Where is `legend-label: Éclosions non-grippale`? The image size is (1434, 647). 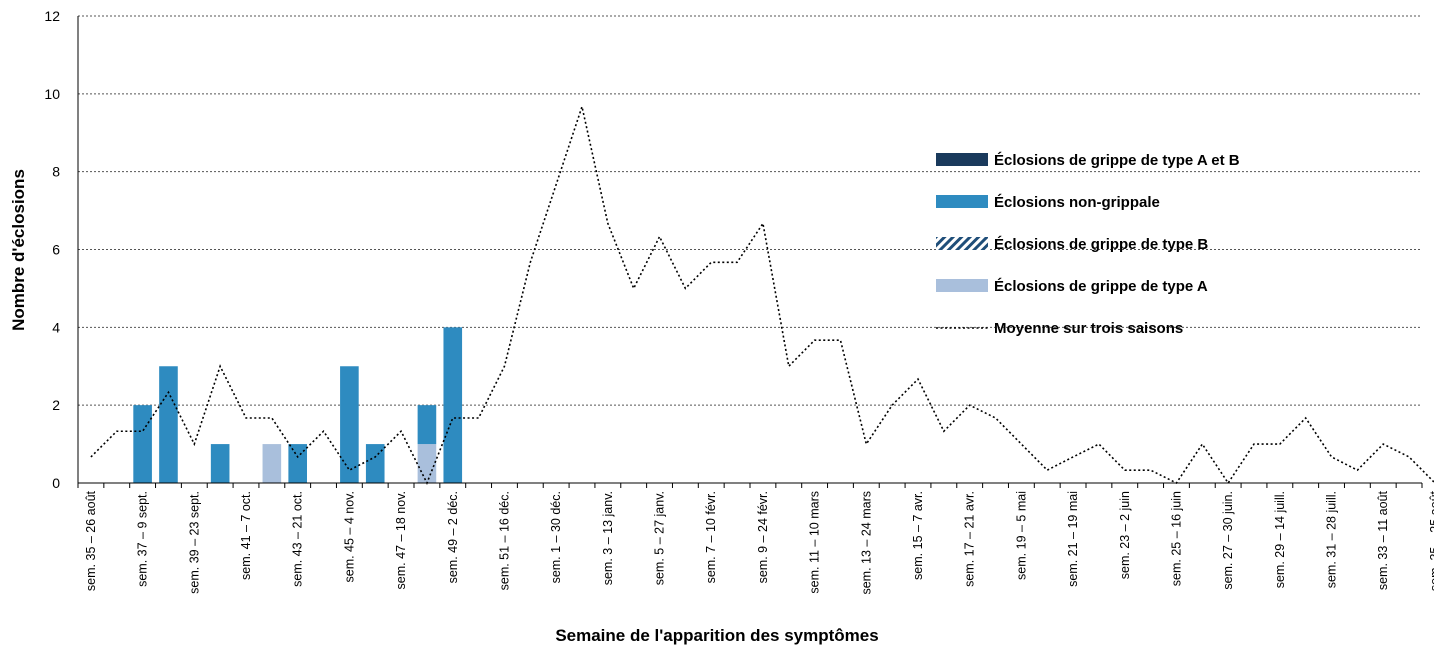 legend-label: Éclosions non-grippale is located at coordinates (1077, 202).